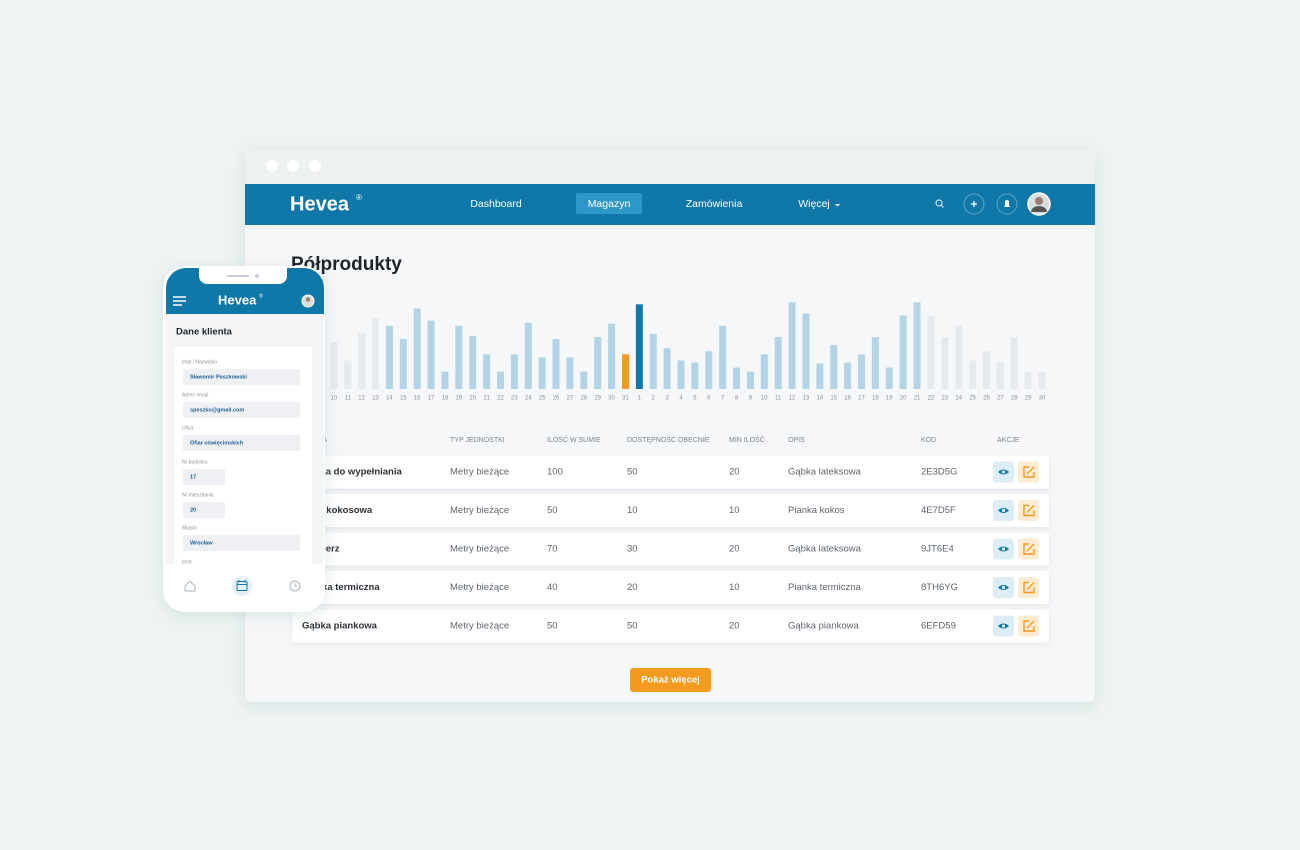  What do you see at coordinates (190, 586) in the screenshot?
I see `tab-home` at bounding box center [190, 586].